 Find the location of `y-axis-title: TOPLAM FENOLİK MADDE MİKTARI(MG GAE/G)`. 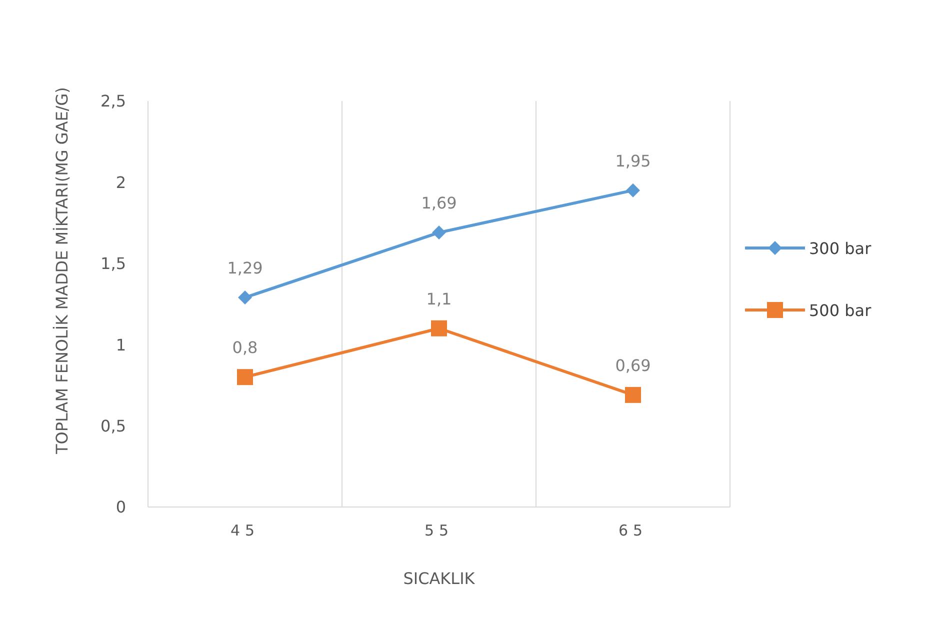

y-axis-title: TOPLAM FENOLİK MADDE MİKTARI(MG GAE/G) is located at coordinates (62, 271).